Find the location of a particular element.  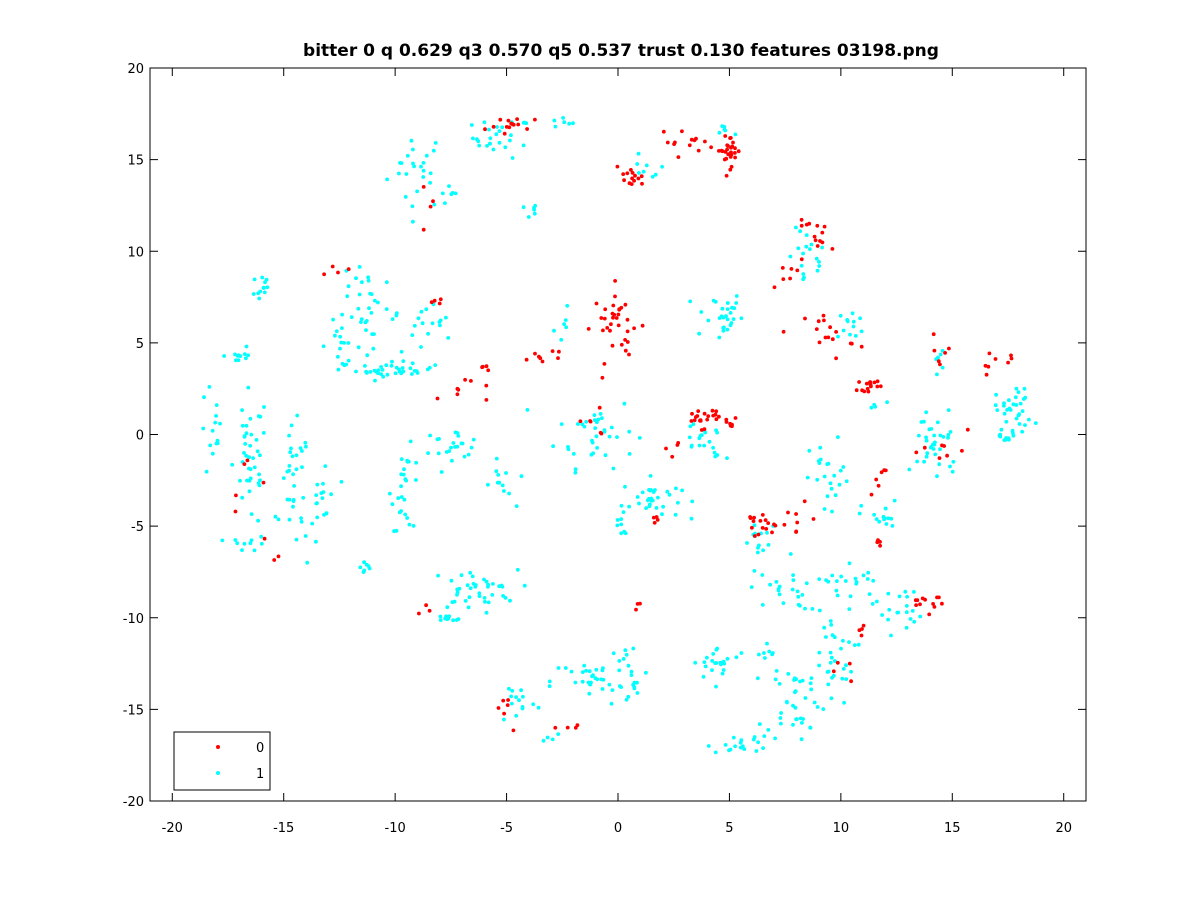

y-tick-label: 10 is located at coordinates (135, 252).